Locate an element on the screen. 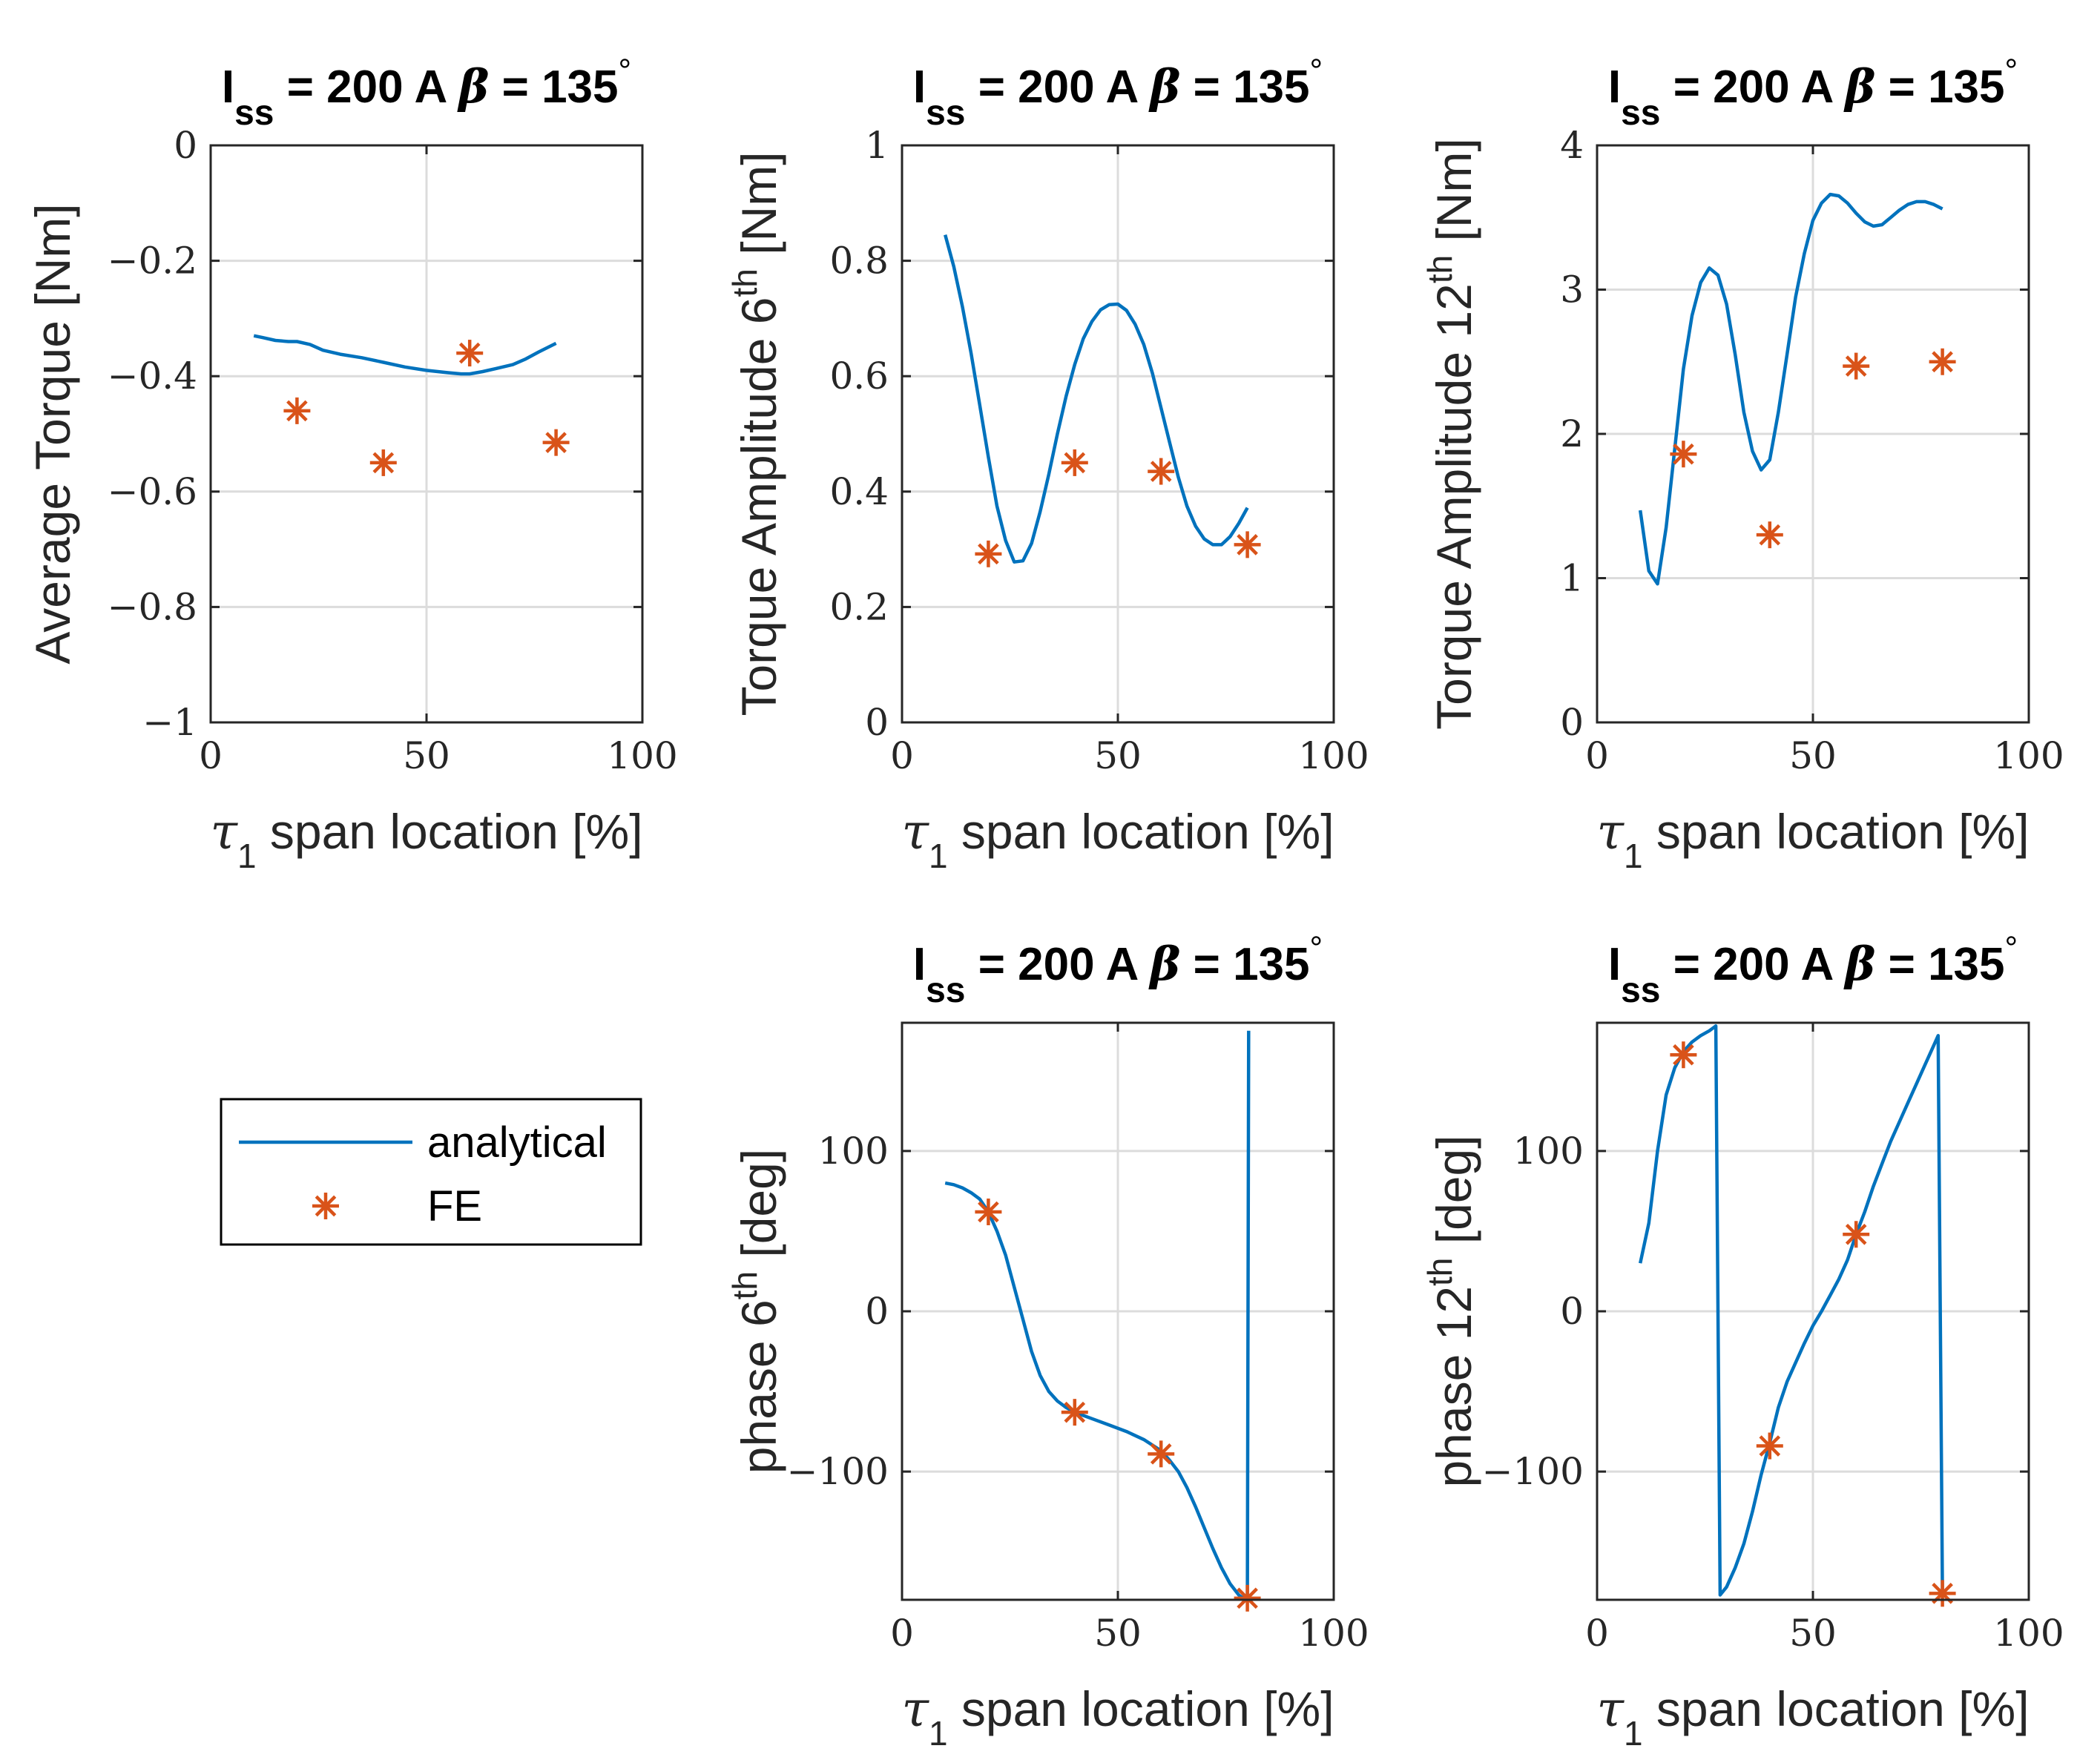 This screenshot has height=1760, width=2100. analytical-line is located at coordinates (1097, 1315).